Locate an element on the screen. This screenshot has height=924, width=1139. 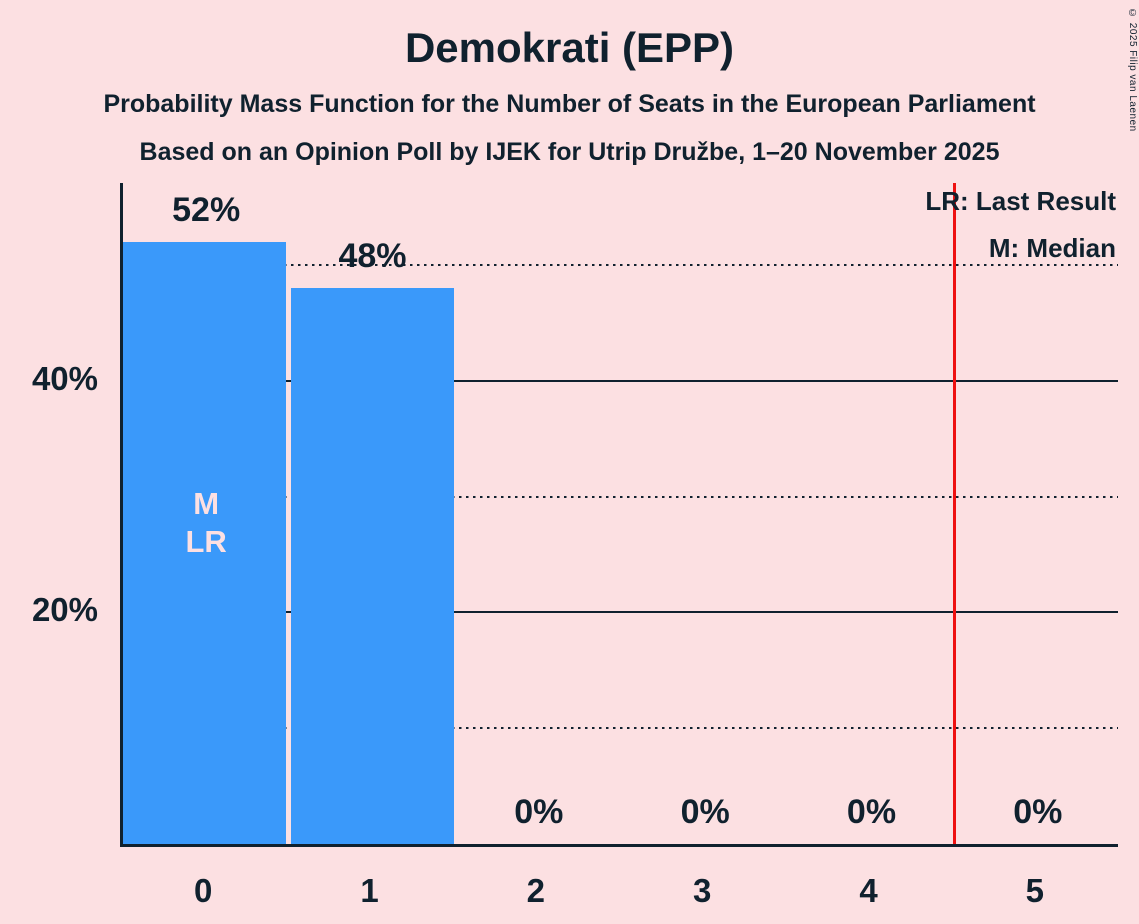
x-axis-label-seats-5: 5 is located at coordinates (1034, 890).